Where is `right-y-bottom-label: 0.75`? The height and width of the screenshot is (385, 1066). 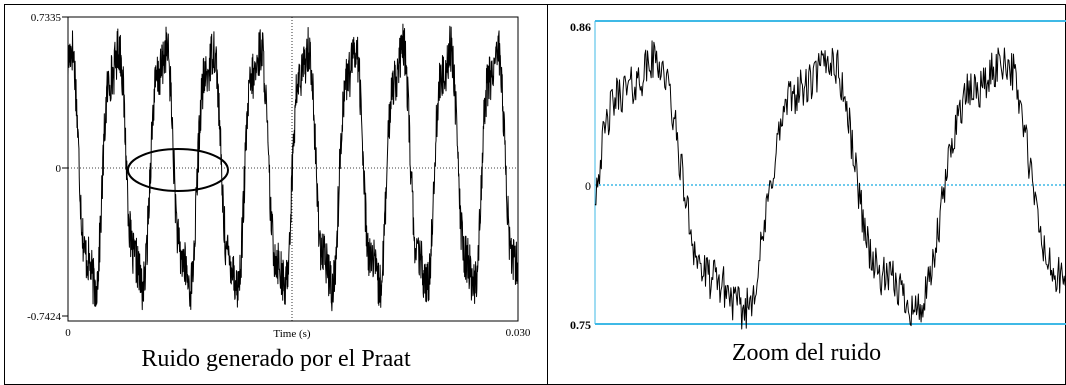
right-y-bottom-label: 0.75 is located at coordinates (580, 325).